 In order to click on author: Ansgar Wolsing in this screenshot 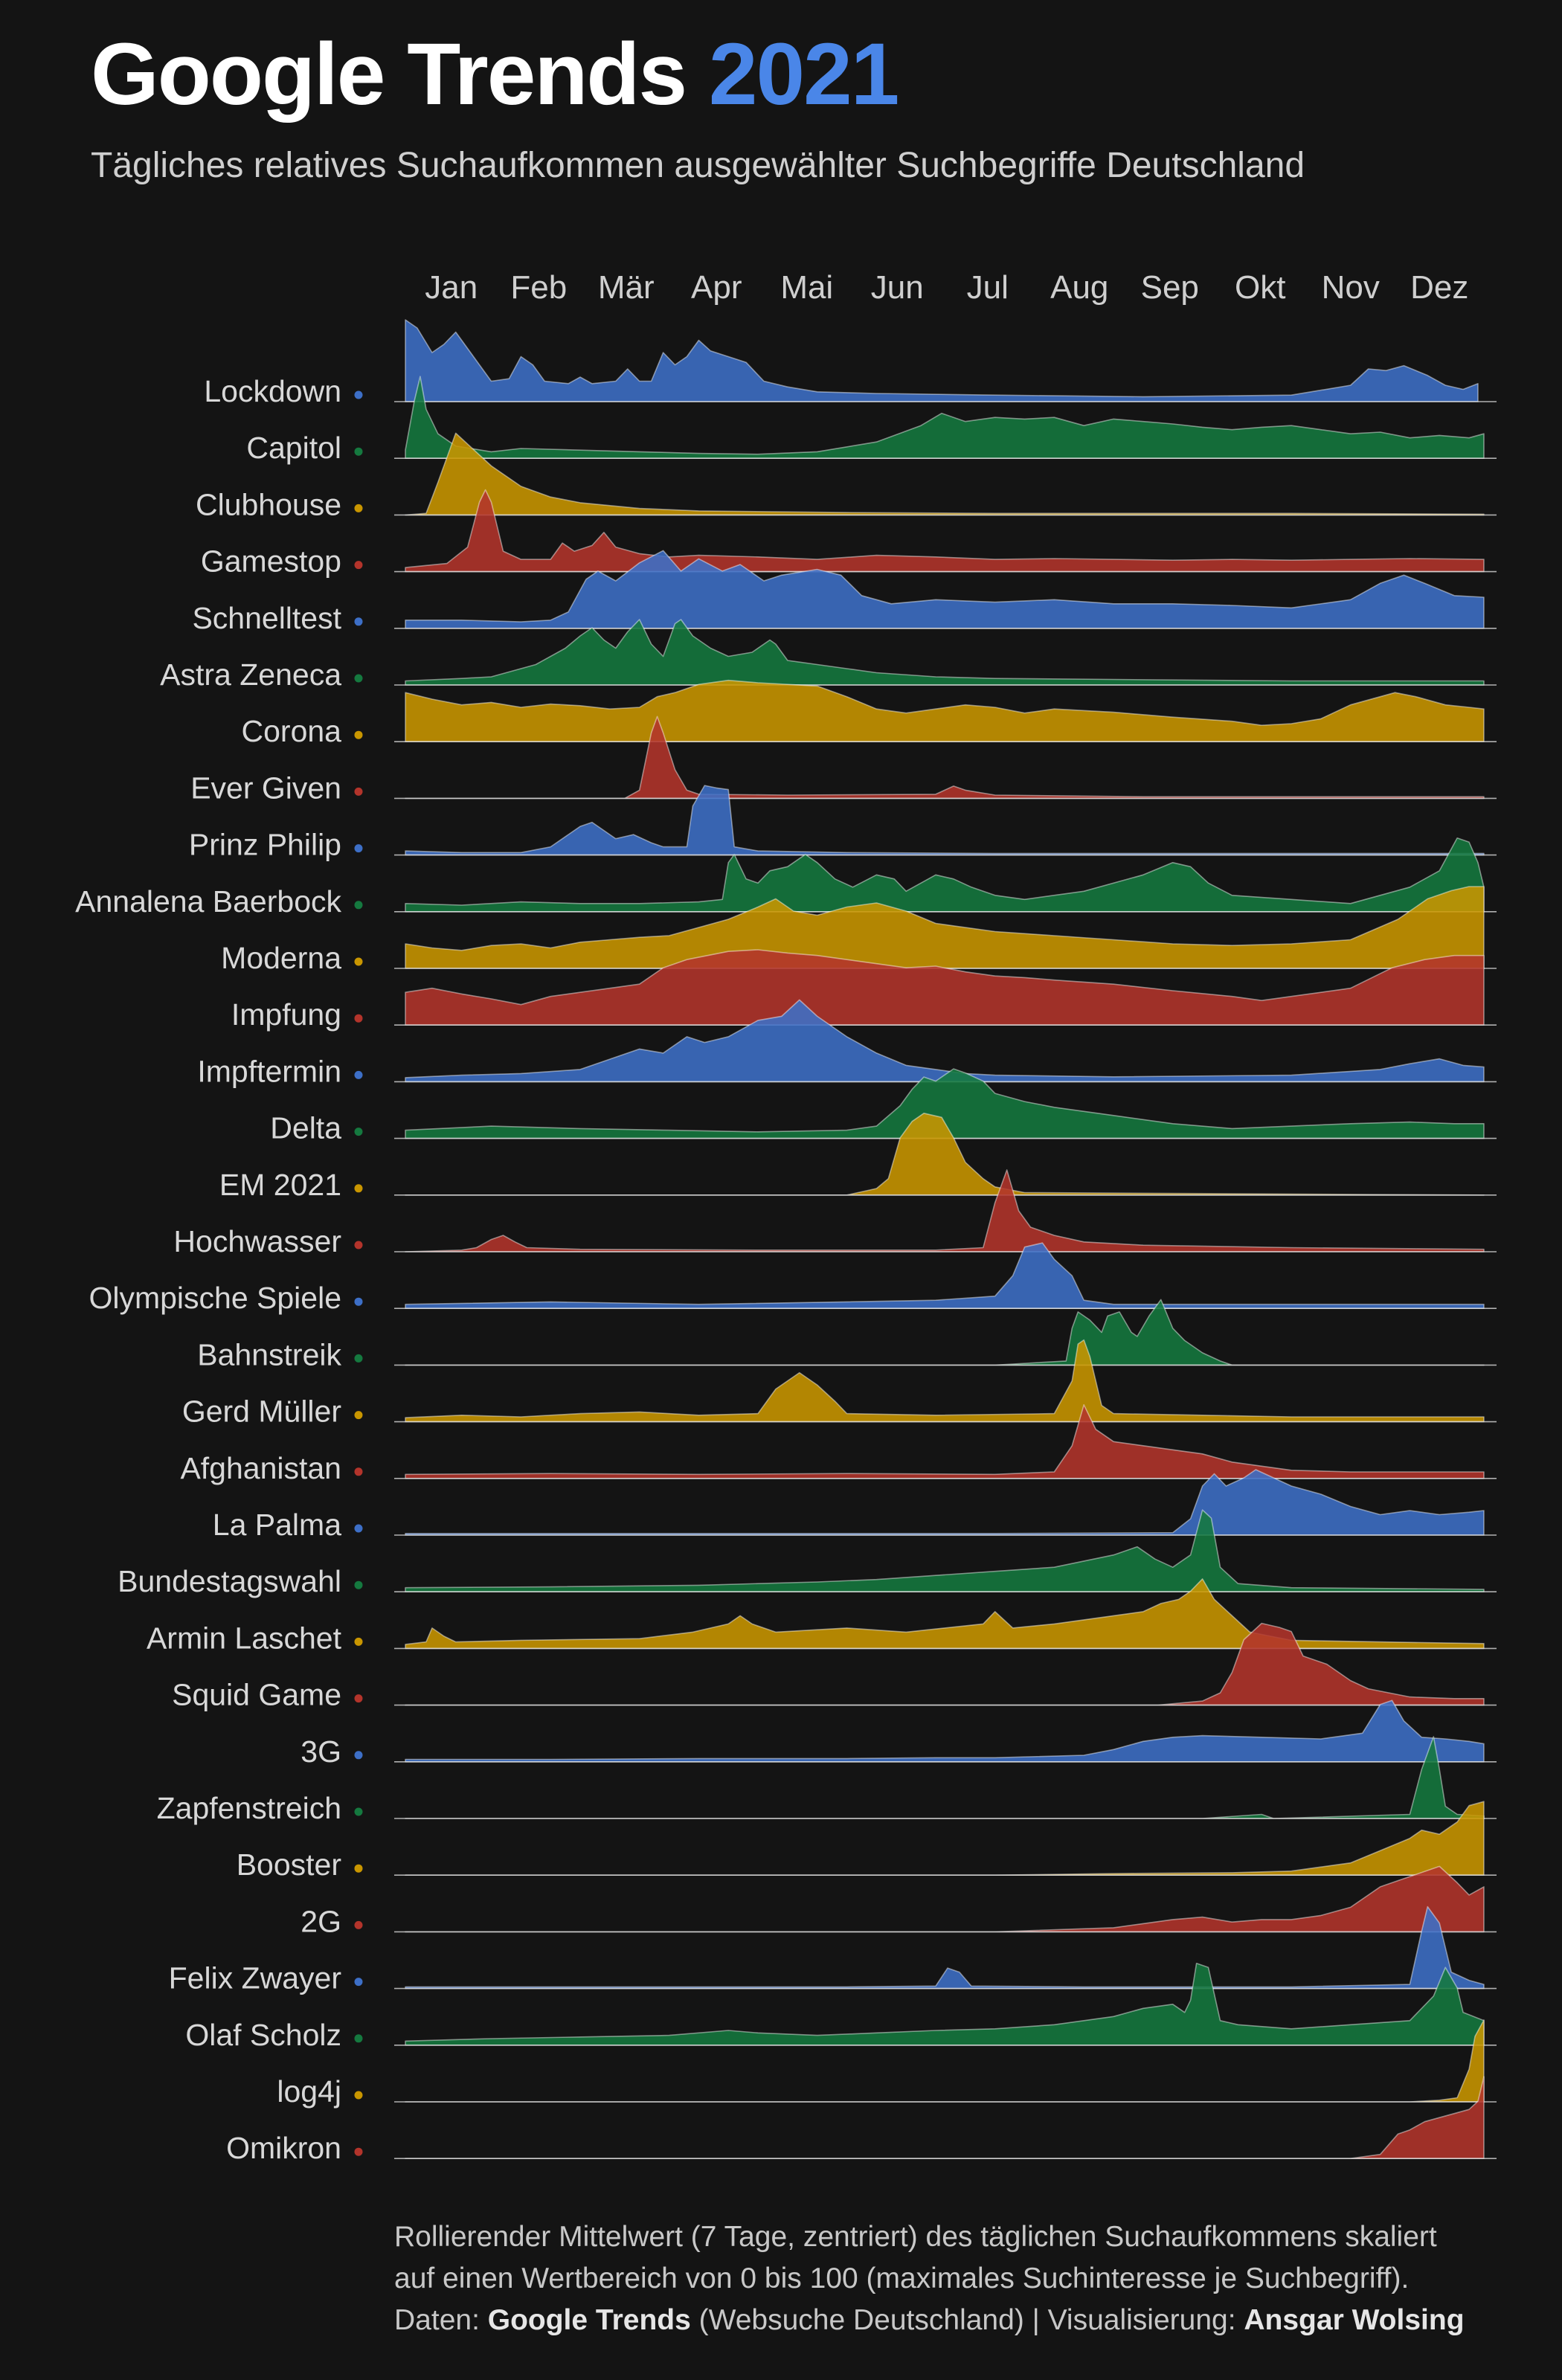, I will do `click(1354, 2320)`.